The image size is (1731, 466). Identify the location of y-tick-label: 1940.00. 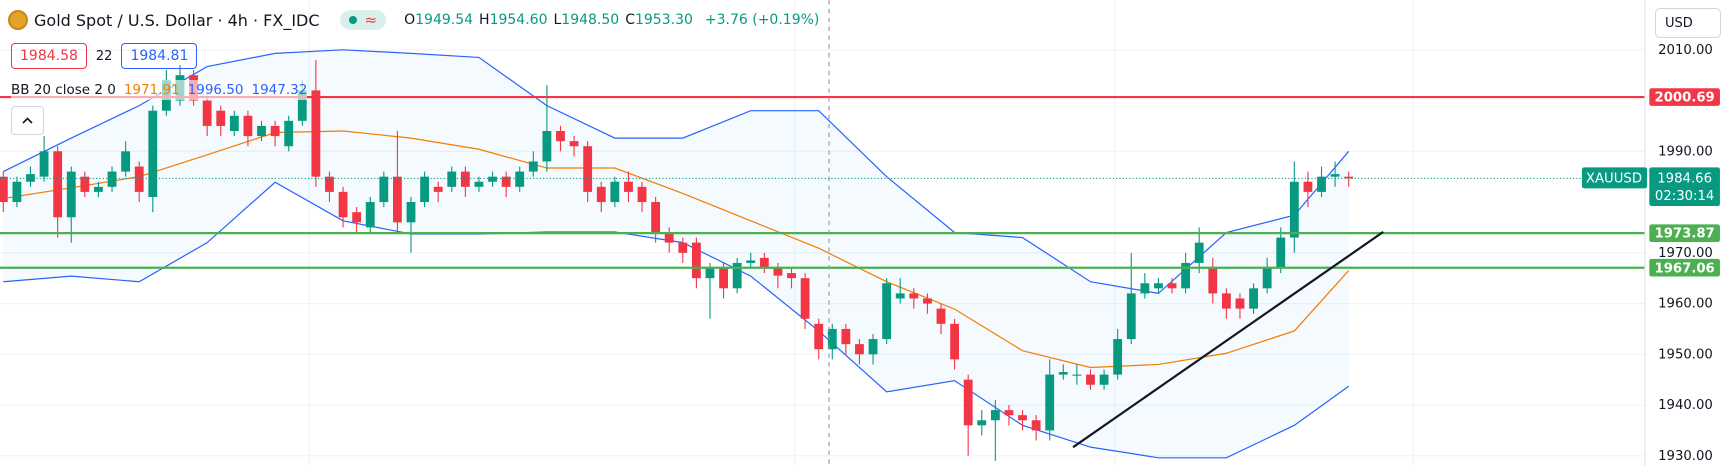
(1685, 405).